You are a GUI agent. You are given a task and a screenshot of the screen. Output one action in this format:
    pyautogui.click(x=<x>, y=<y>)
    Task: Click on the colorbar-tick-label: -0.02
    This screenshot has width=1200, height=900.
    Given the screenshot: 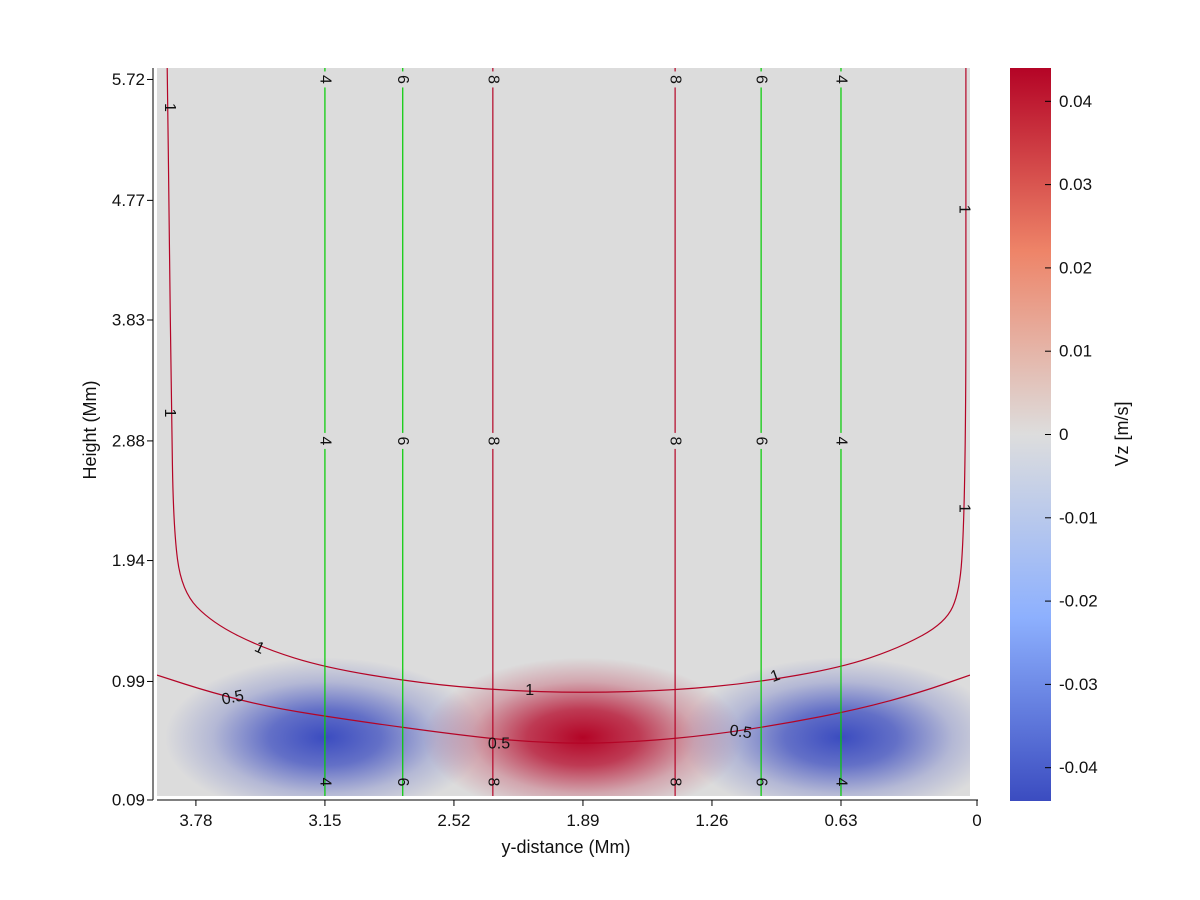 What is the action you would take?
    pyautogui.click(x=1078, y=601)
    